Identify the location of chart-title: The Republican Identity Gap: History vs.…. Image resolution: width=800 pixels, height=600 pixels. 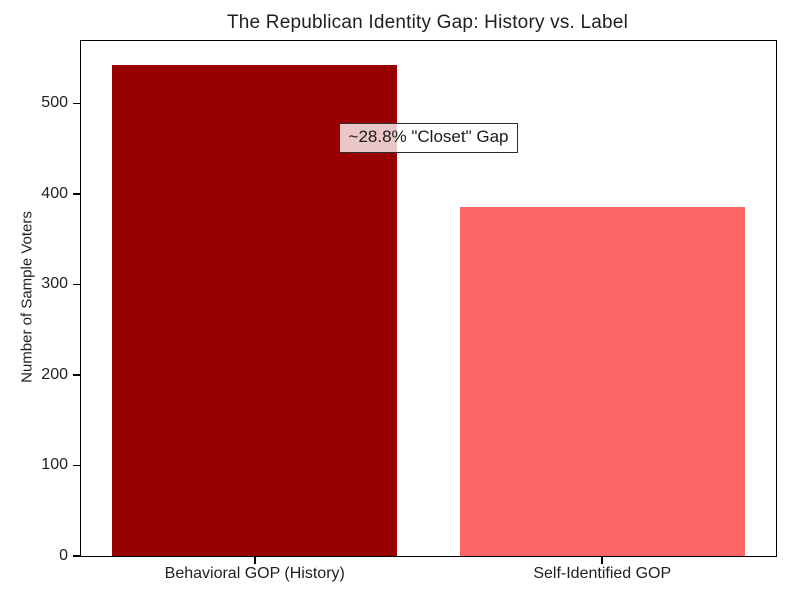
(427, 22).